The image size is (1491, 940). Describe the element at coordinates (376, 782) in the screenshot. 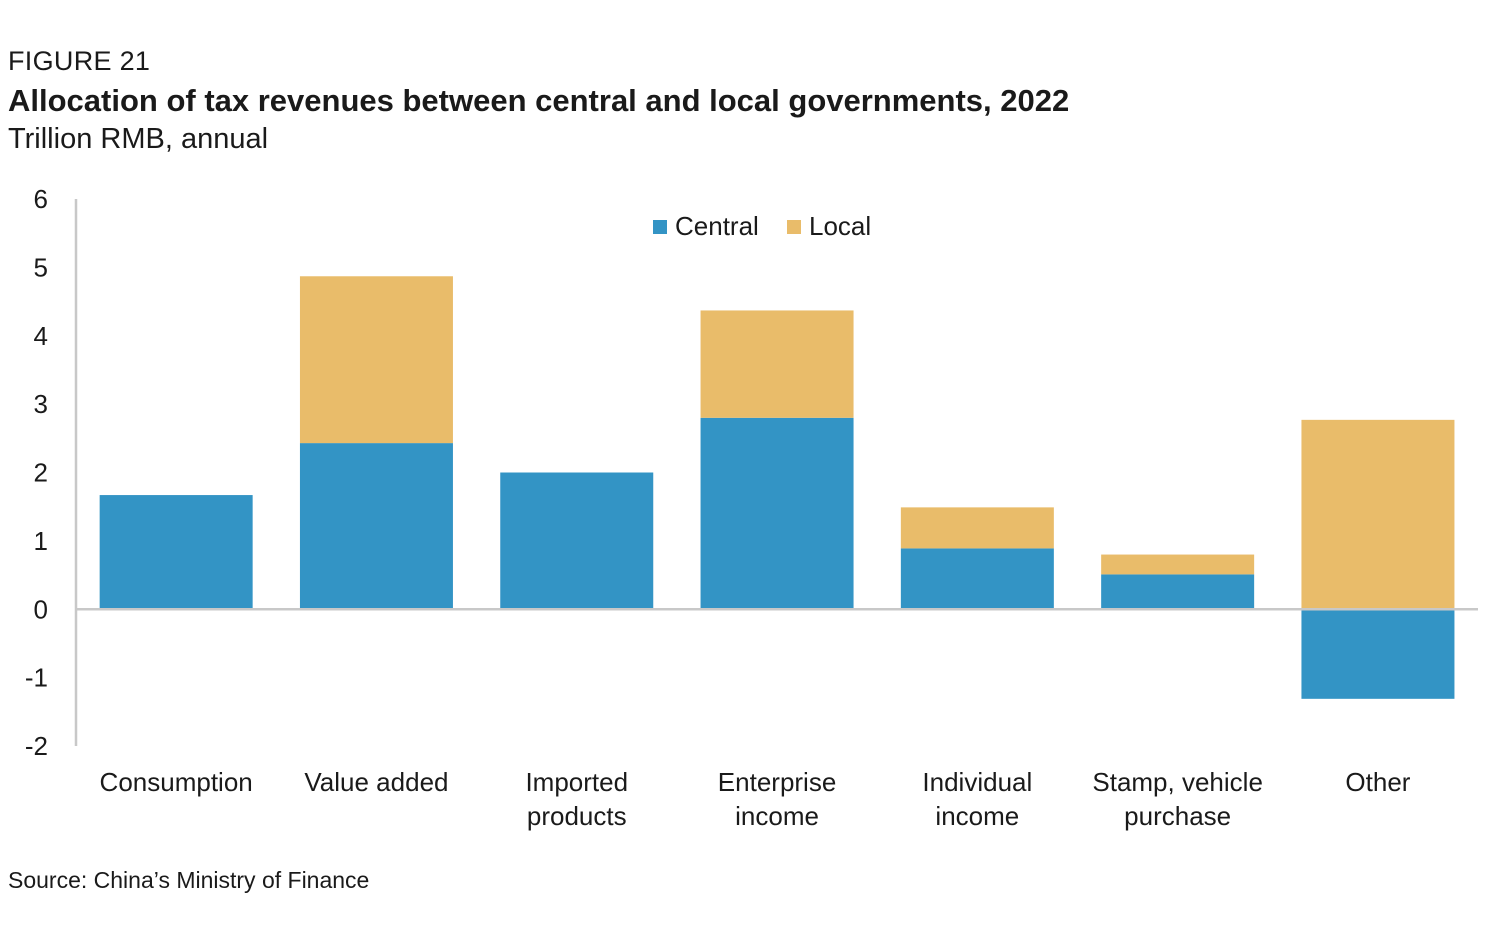

I see `x-category-label: Value added` at that location.